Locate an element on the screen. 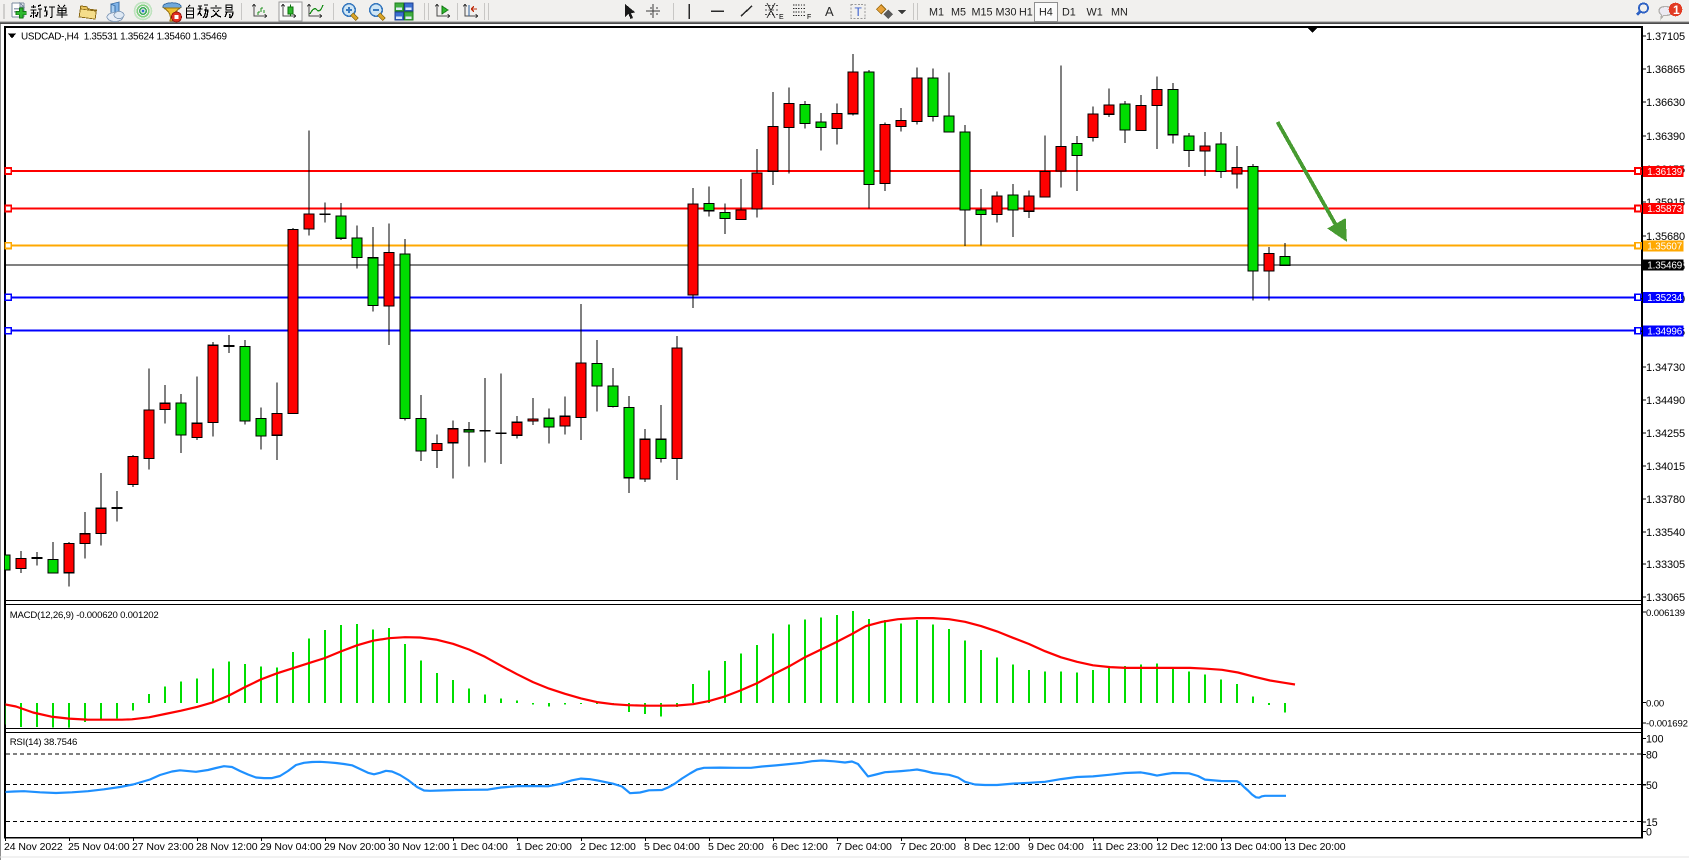  svg-text: RSI(14) 38.7546 is located at coordinates (43, 742).